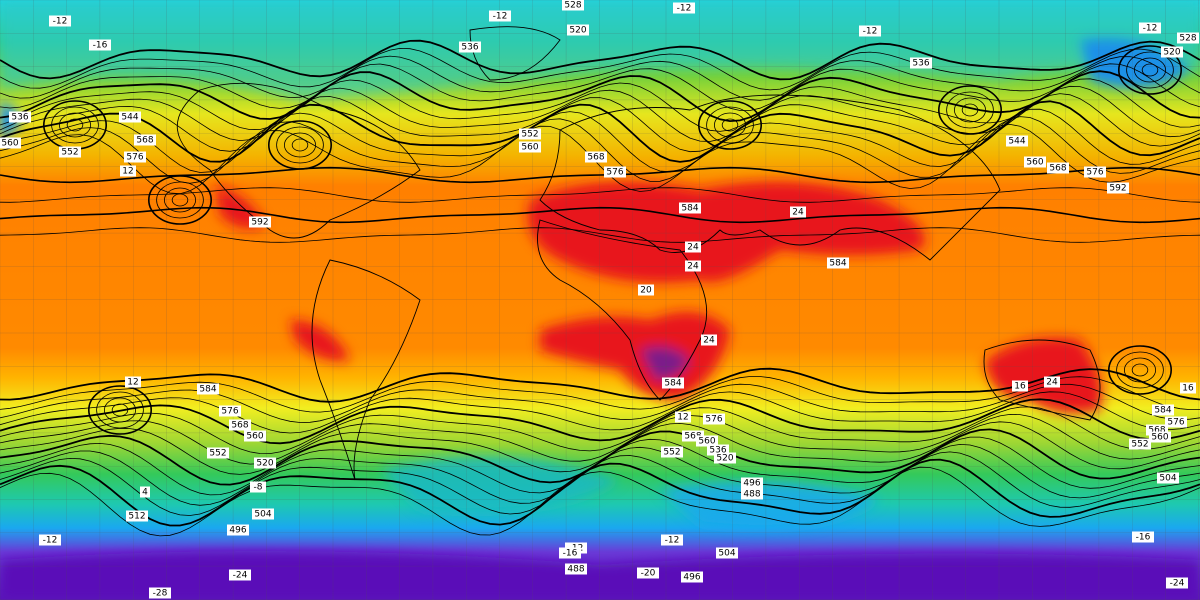 Image resolution: width=1200 pixels, height=600 pixels. I want to click on temperature-label: 12, so click(682, 418).